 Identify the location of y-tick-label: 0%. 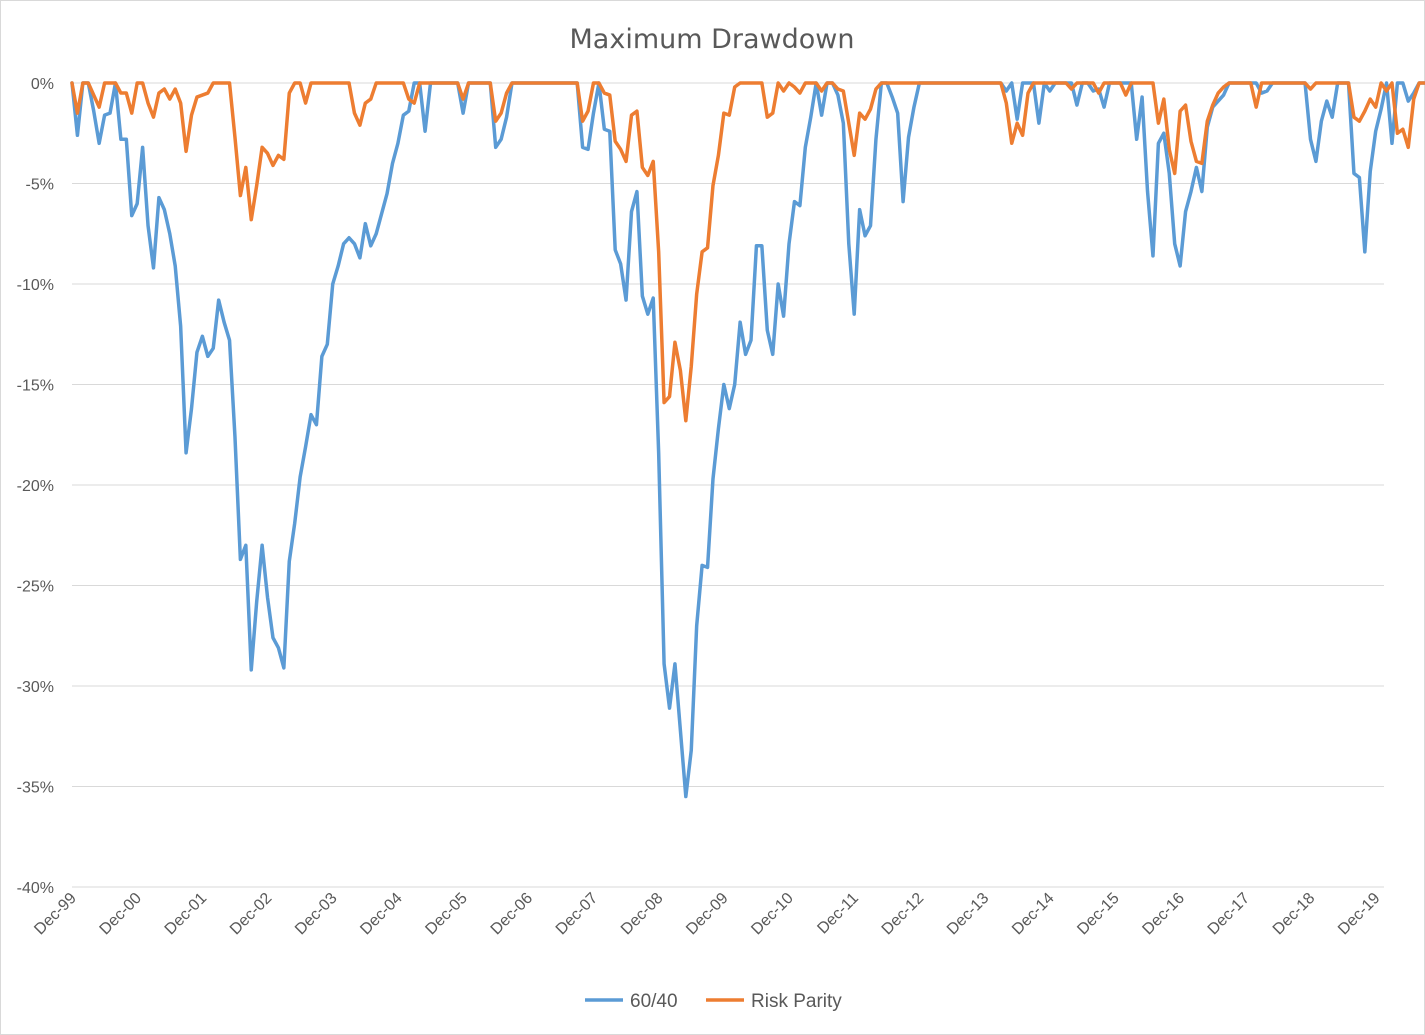
(42, 84).